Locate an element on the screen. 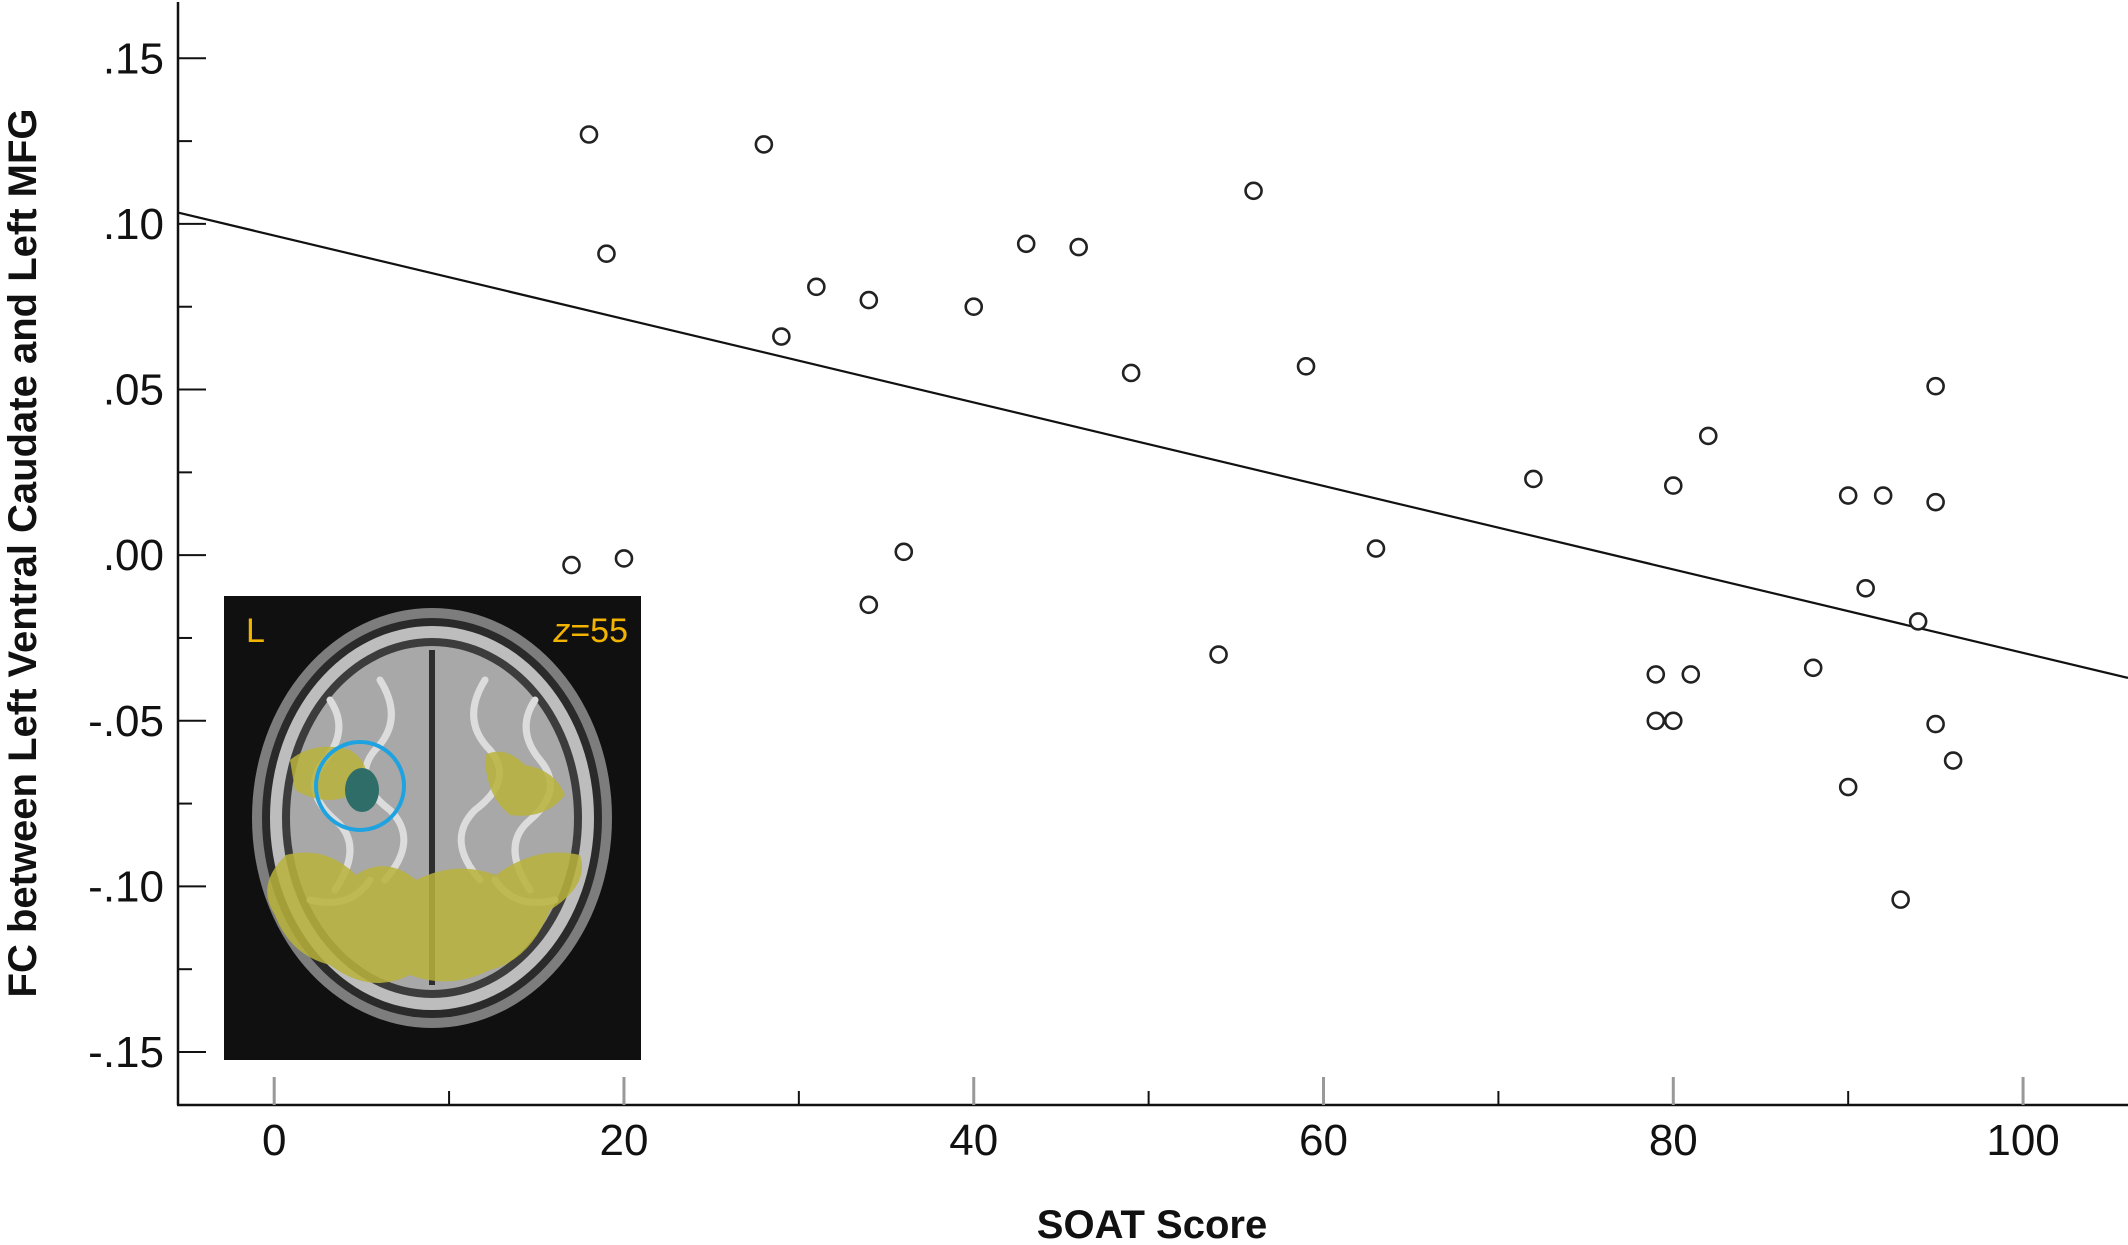 Image resolution: width=2128 pixels, height=1245 pixels. y-tick-label: -.05 is located at coordinates (126, 721).